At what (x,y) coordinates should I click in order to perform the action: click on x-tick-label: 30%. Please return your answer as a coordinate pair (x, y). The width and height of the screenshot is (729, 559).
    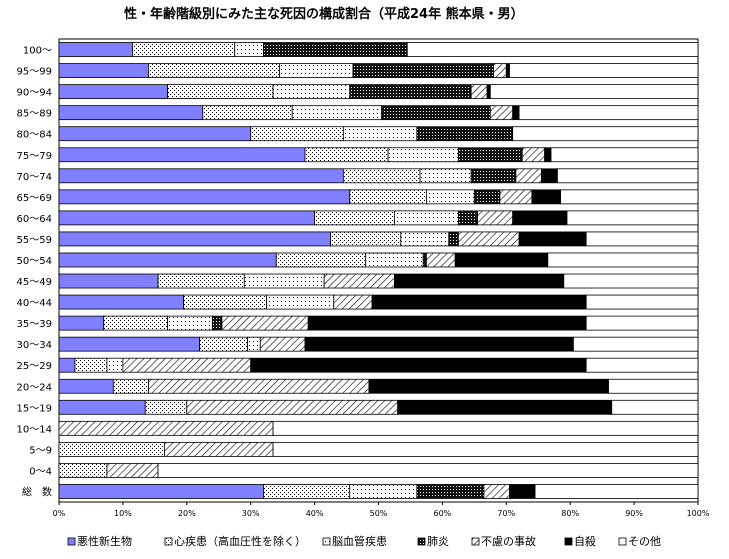
    Looking at the image, I should click on (251, 513).